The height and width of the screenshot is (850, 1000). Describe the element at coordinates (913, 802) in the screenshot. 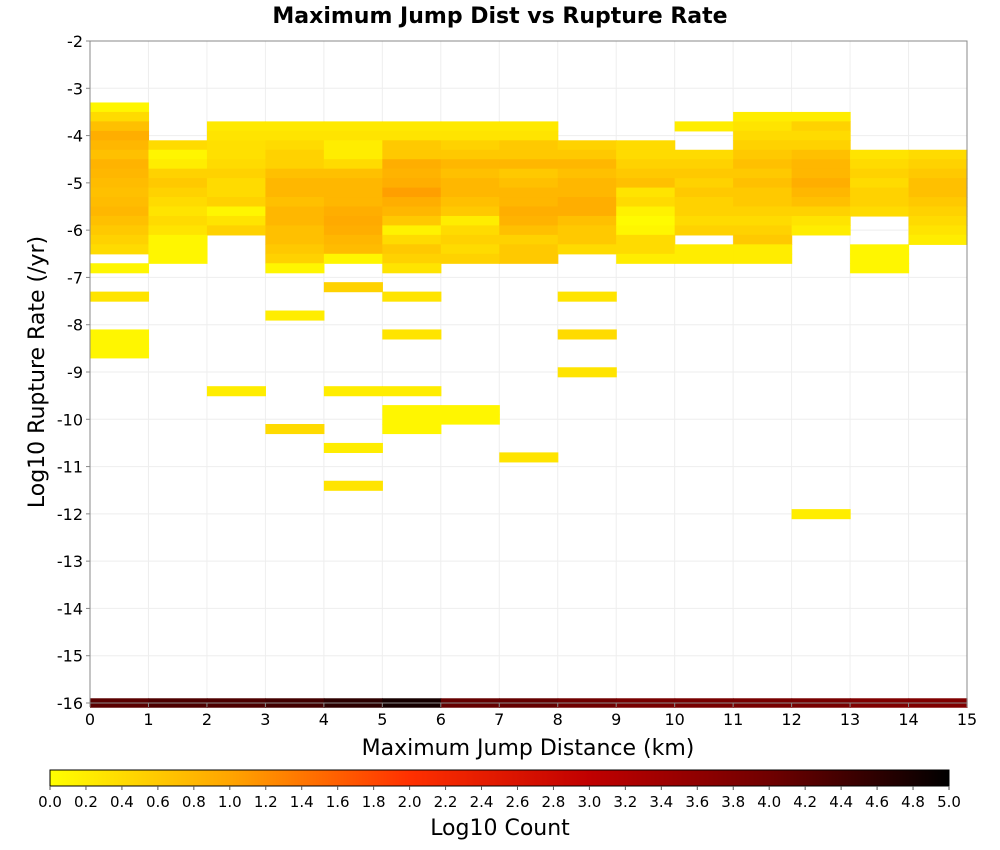

I see `colorbar-tick-label: 4.8` at that location.